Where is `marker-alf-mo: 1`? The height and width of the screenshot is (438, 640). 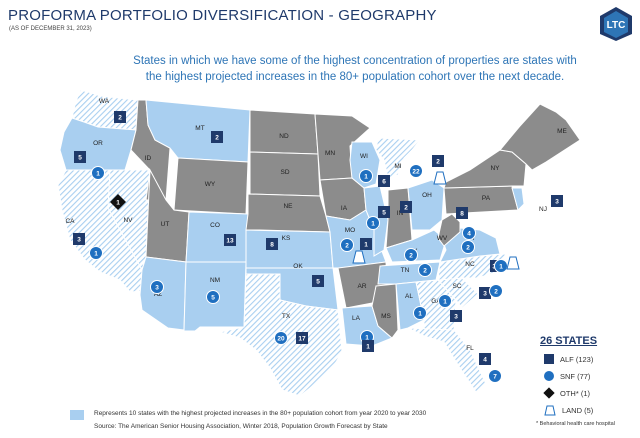
marker-alf-mo: 1 is located at coordinates (366, 244).